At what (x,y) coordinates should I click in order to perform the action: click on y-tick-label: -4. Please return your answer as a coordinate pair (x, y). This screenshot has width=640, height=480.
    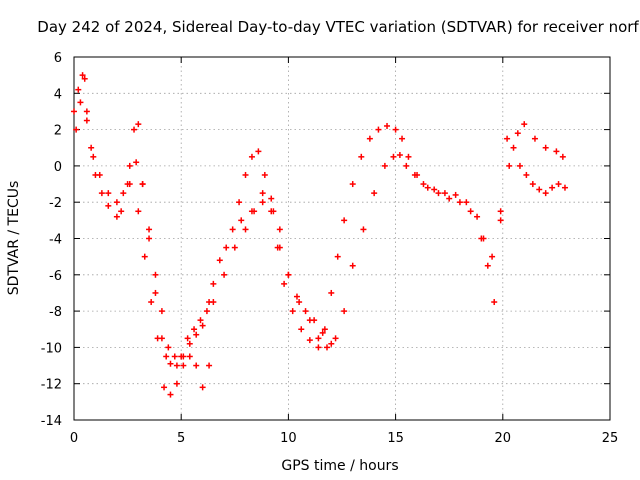
    Looking at the image, I should click on (55, 240).